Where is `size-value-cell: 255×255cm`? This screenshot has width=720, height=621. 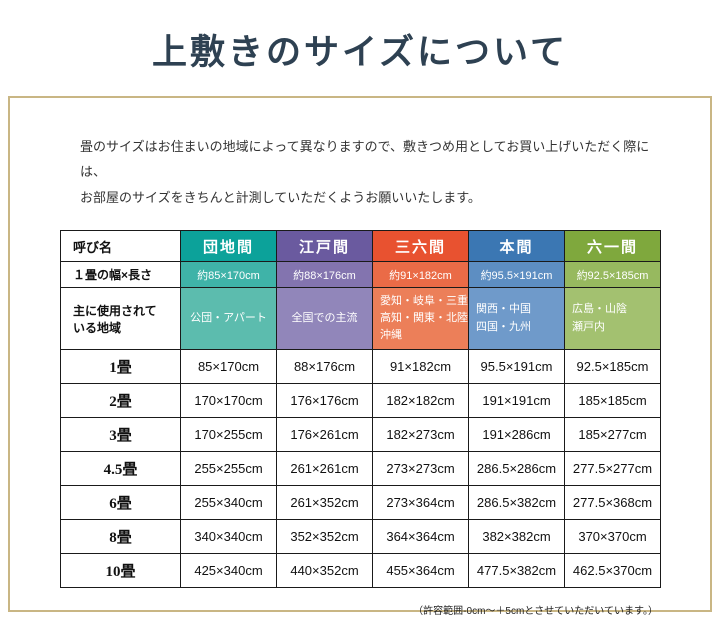
size-value-cell: 255×255cm is located at coordinates (228, 469).